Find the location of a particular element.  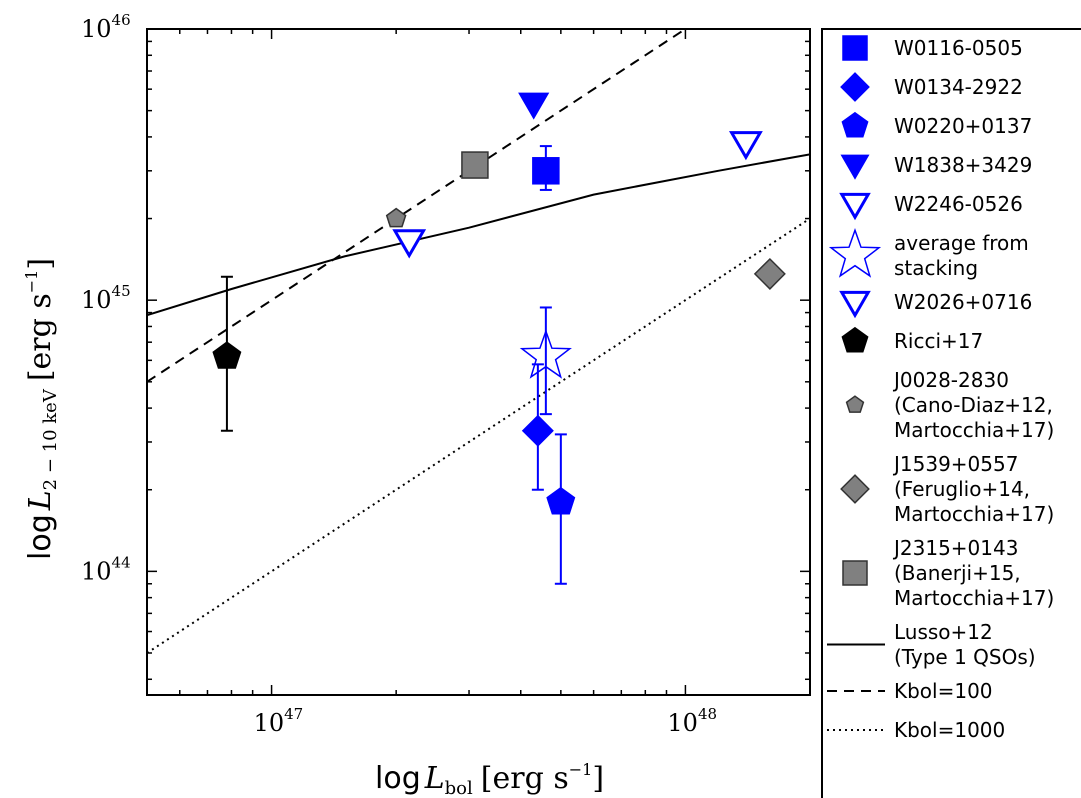

y-tick-label: 1046 is located at coordinates (106, 27).